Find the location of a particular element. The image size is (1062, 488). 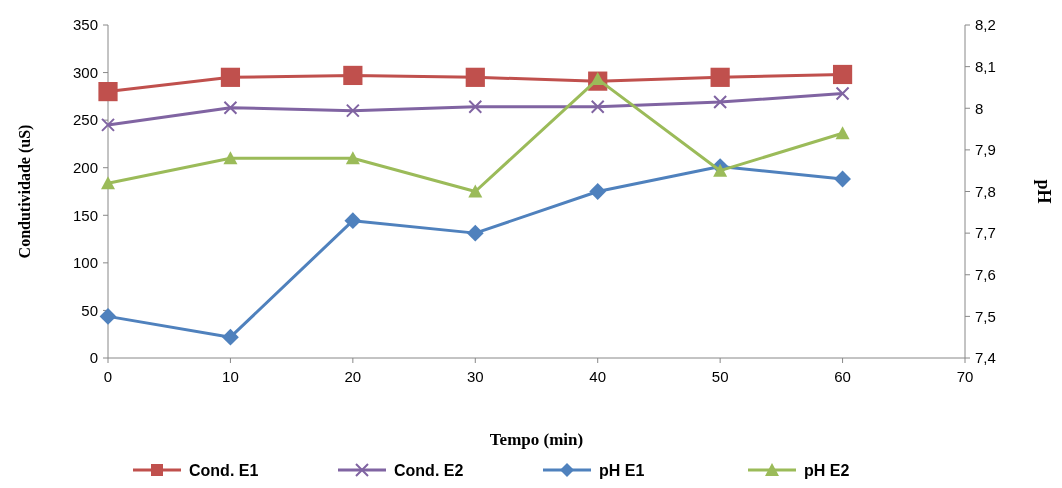

y-tick-label: 200 is located at coordinates (85, 167).